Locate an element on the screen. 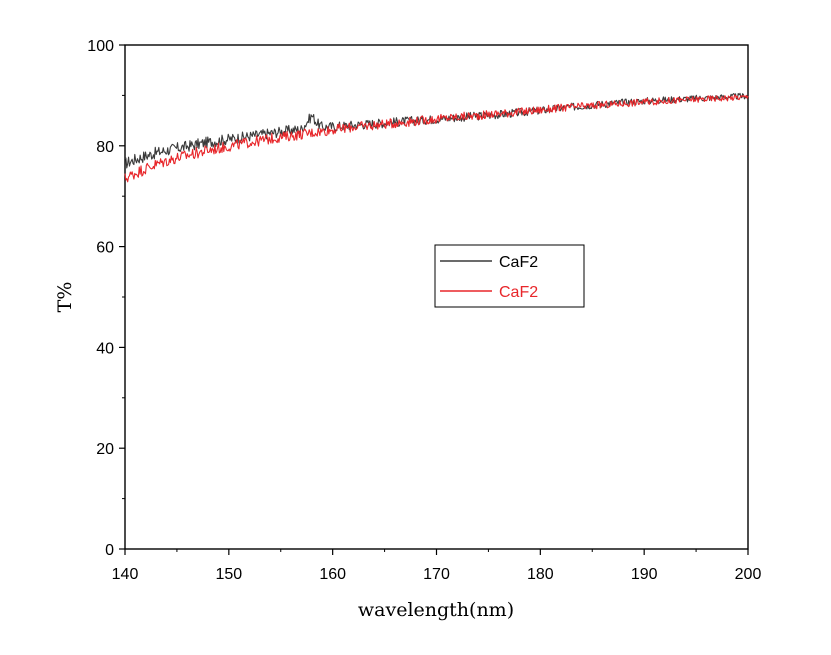 The width and height of the screenshot is (831, 655). series-layer is located at coordinates (436, 137).